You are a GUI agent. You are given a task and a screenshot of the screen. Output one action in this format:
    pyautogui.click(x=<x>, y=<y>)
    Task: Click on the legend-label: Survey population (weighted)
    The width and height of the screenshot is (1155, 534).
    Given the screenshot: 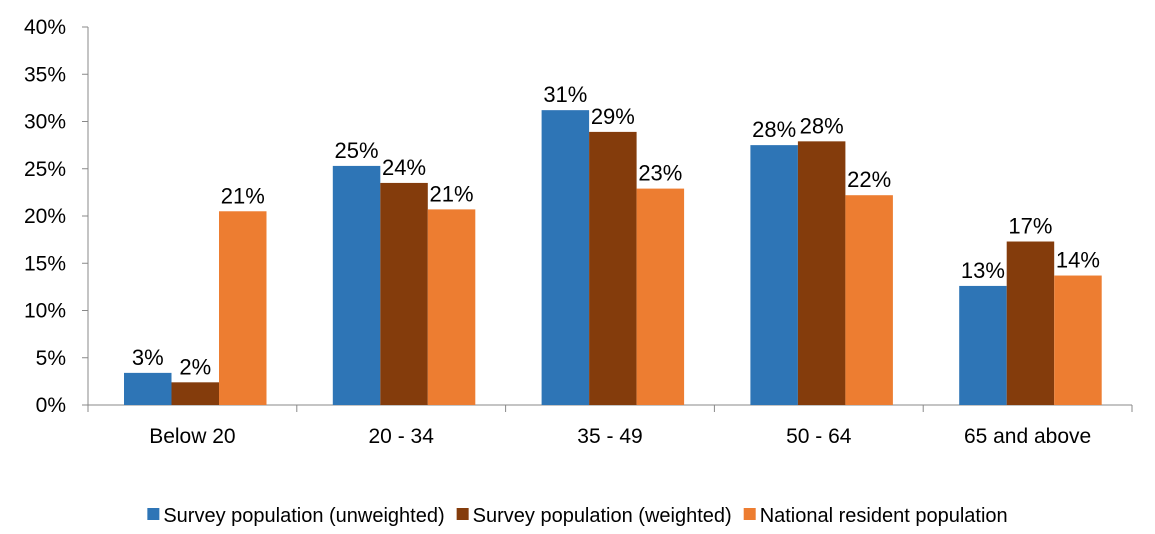 What is the action you would take?
    pyautogui.click(x=602, y=516)
    